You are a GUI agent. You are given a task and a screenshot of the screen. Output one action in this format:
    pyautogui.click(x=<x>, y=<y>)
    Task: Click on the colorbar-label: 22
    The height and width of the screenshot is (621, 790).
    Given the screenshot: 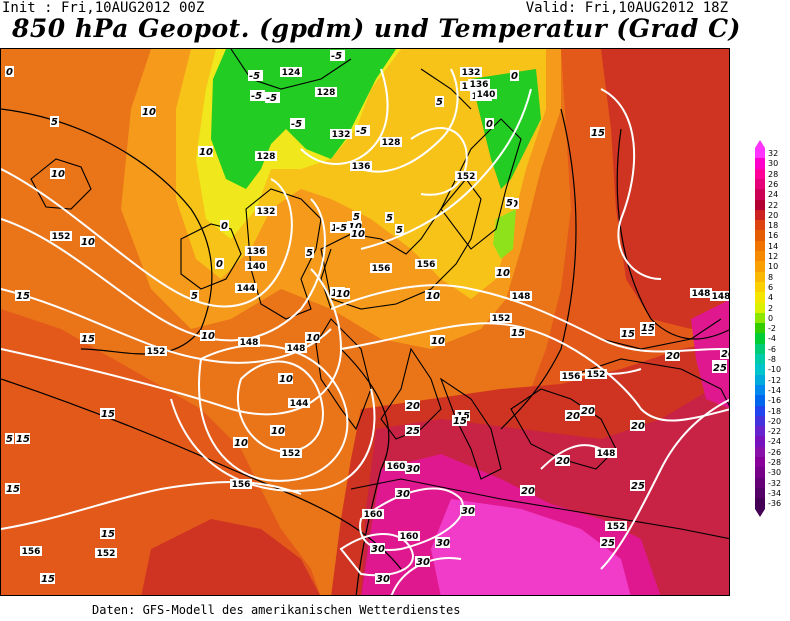 What is the action you would take?
    pyautogui.click(x=773, y=205)
    